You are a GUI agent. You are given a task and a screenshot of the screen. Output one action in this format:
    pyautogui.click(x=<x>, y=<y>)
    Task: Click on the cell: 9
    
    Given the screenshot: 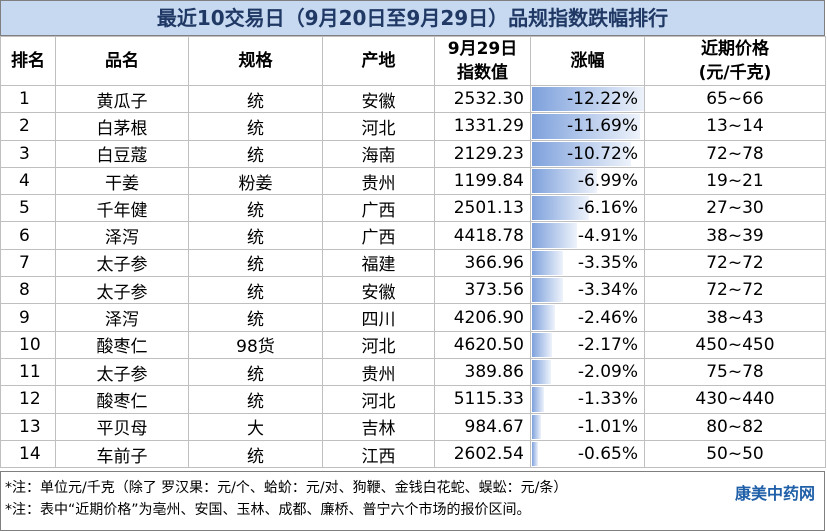 What is the action you would take?
    pyautogui.click(x=28, y=317)
    